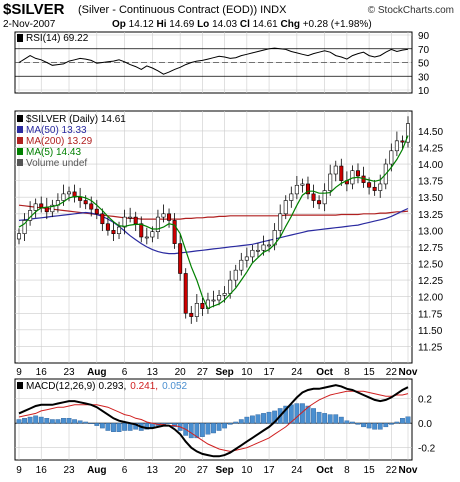  What do you see at coordinates (213, 231) in the screenshot?
I see `ma50-line` at bounding box center [213, 231].